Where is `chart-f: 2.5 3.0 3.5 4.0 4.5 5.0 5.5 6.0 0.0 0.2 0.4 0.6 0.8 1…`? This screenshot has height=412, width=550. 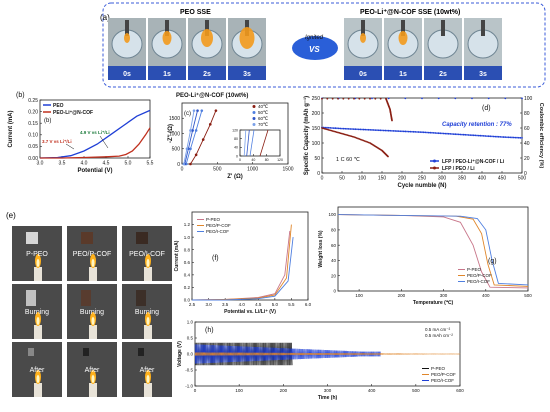
chart-f: 2.5 3.0 3.5 4.0 4.5 5.0 5.5 6.0 0.0 0.2 0.4 0.6 0.8 1… is located at coordinates (243, 263).